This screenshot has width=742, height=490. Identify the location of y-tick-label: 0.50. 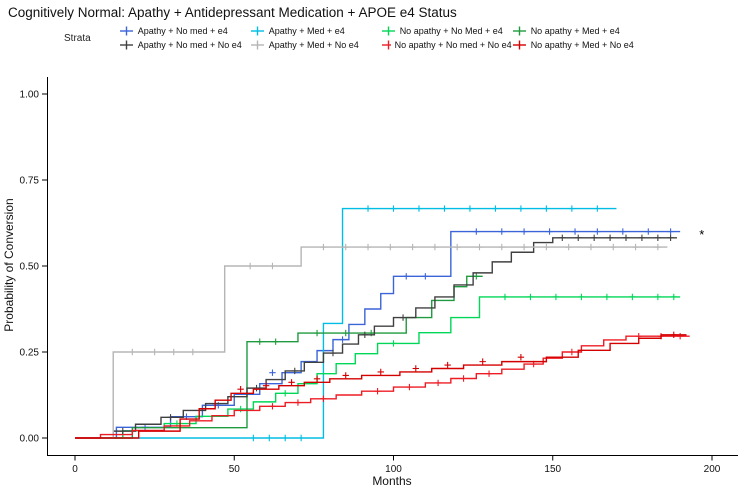
(30, 267).